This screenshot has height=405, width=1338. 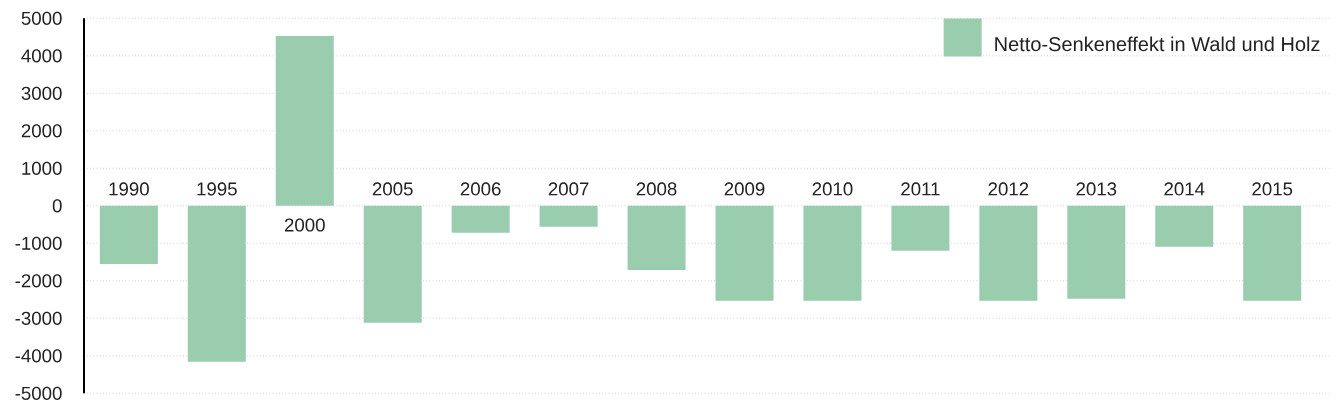 What do you see at coordinates (41, 18) in the screenshot?
I see `y-tick-label: 5000` at bounding box center [41, 18].